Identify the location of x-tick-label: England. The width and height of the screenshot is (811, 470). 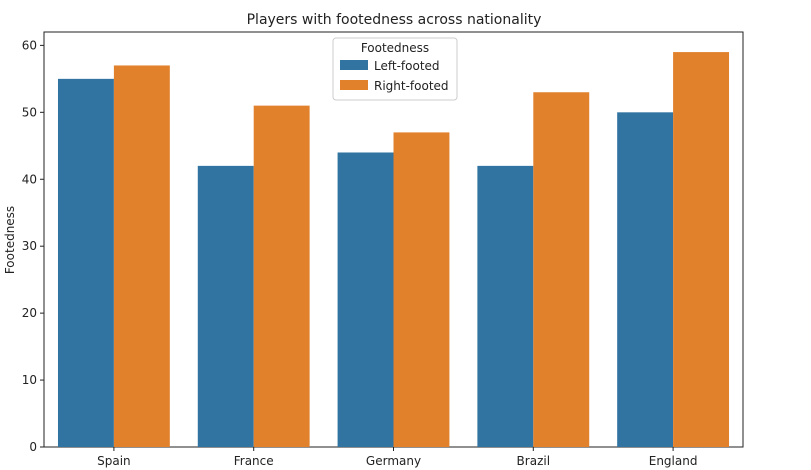
(673, 461).